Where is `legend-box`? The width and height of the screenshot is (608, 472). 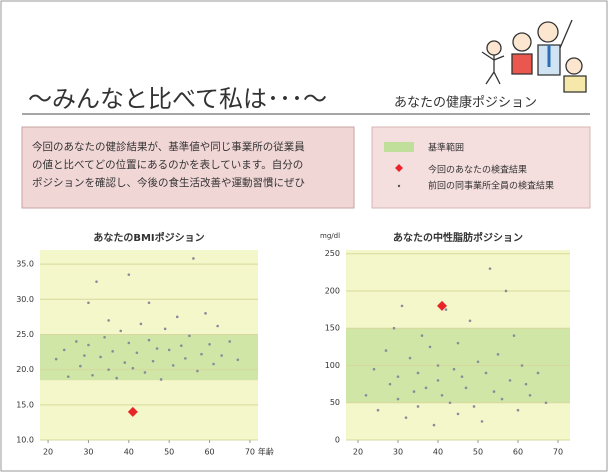
legend-box is located at coordinates (481, 167).